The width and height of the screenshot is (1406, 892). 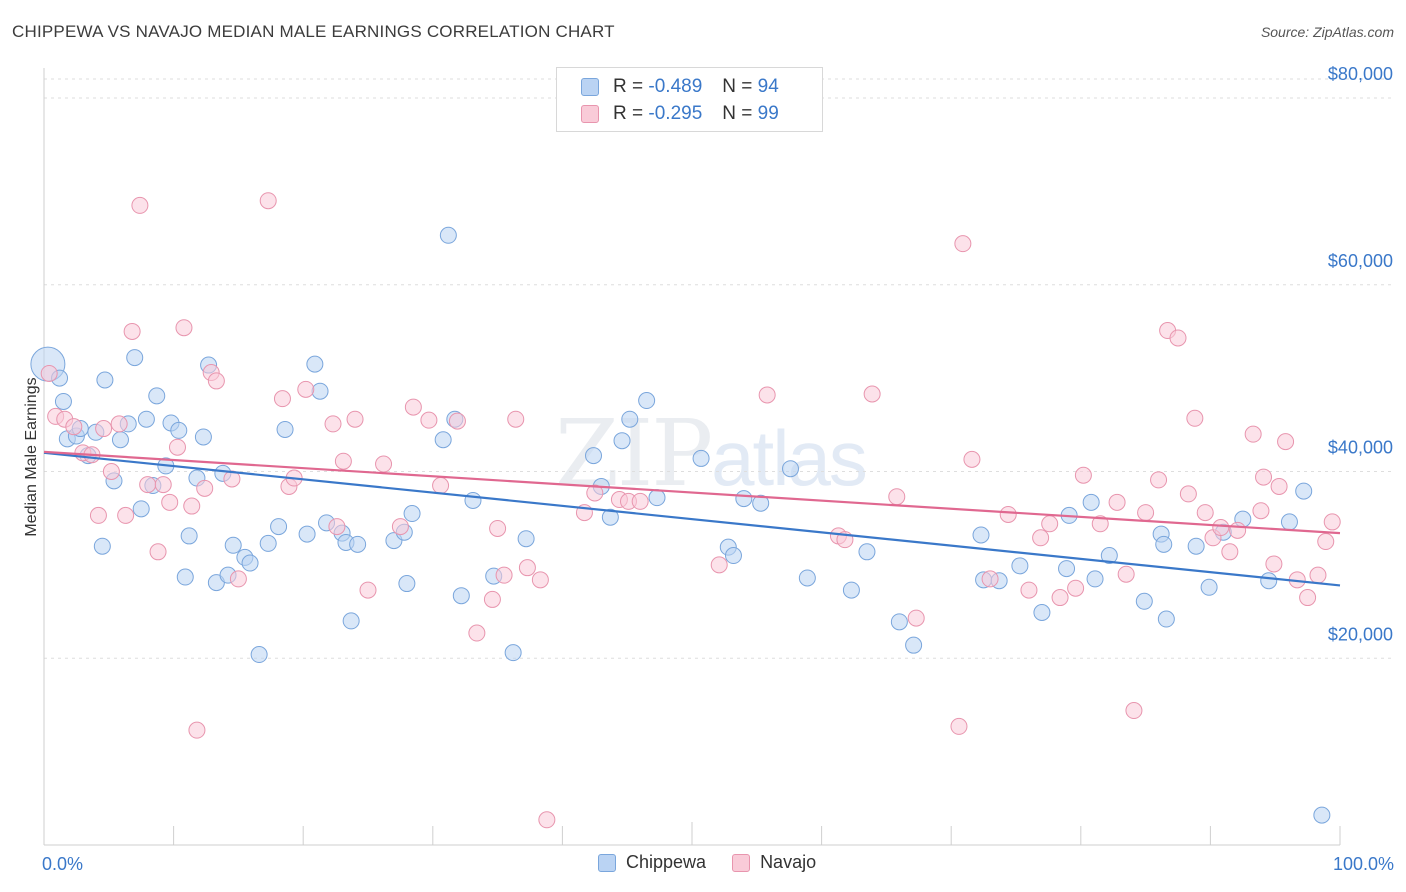 What do you see at coordinates (788, 862) in the screenshot?
I see `legend-label-navajo: Navajo` at bounding box center [788, 862].